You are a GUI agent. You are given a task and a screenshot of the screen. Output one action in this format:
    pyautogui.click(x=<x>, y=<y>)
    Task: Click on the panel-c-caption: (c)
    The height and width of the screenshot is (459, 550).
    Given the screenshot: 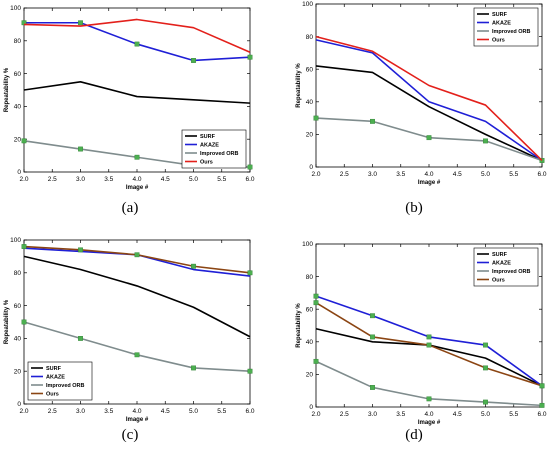 What is the action you would take?
    pyautogui.click(x=130, y=435)
    